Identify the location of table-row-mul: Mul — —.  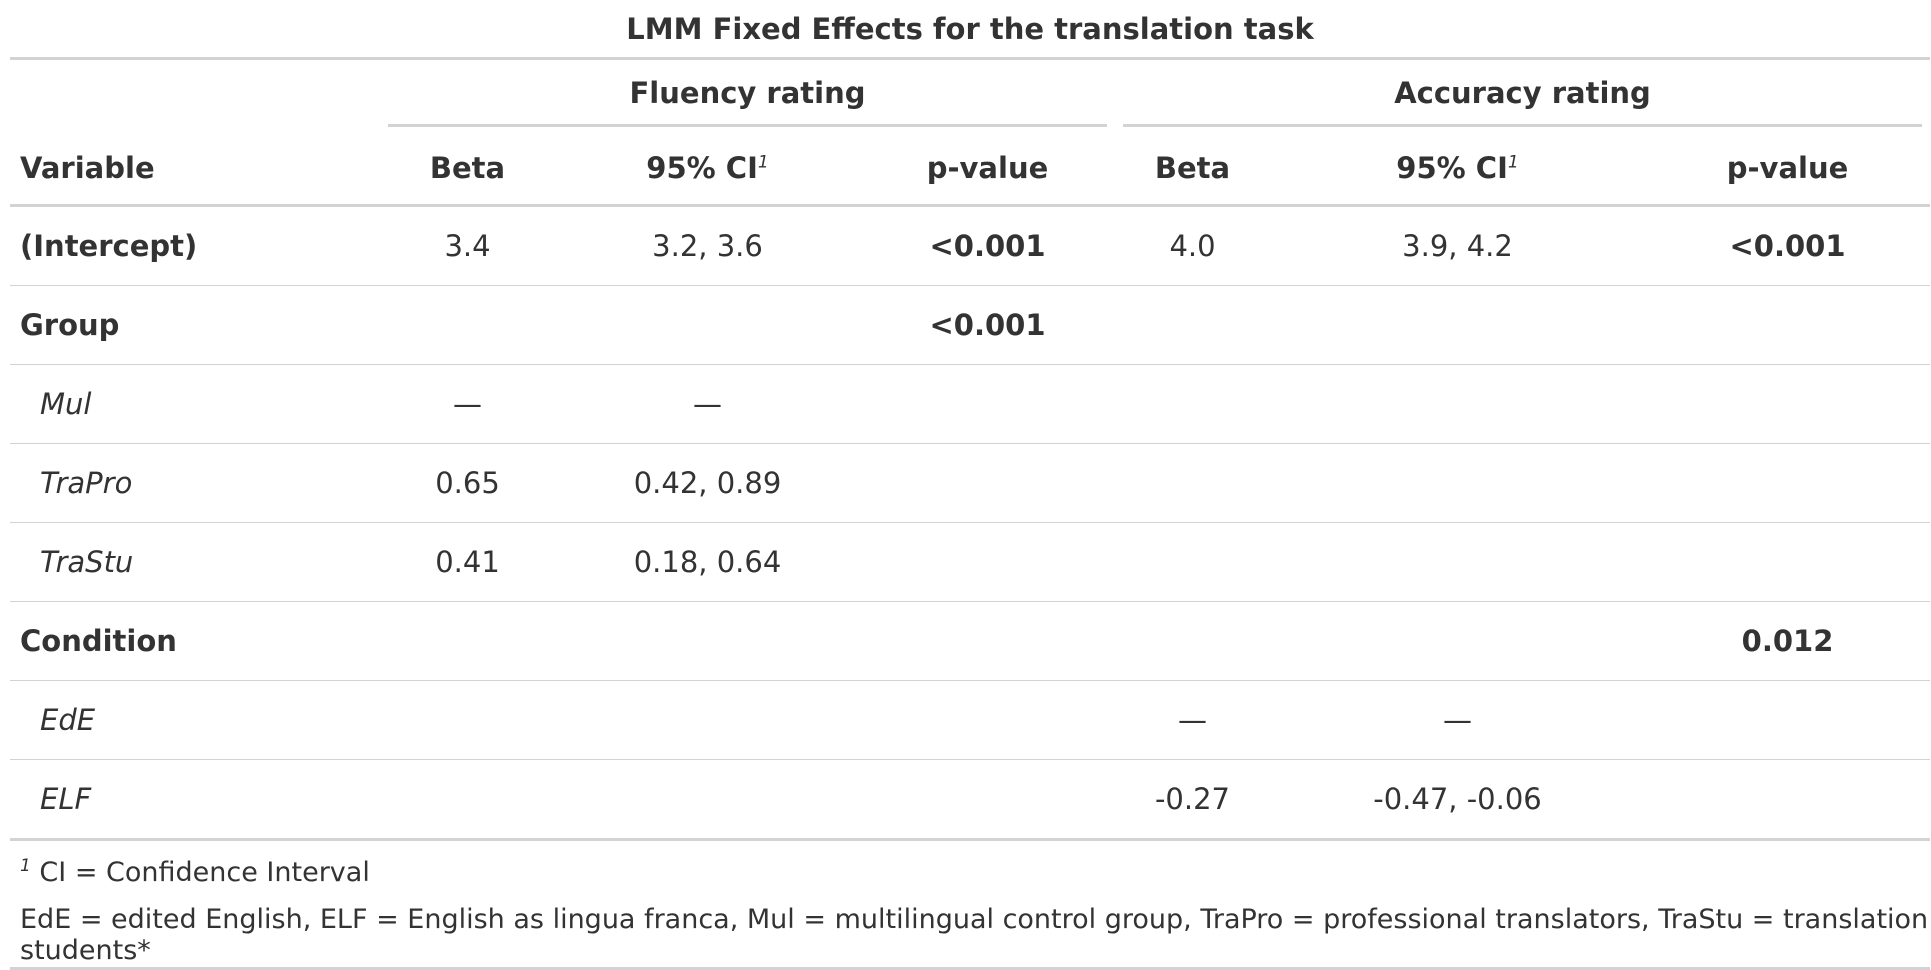
(970, 404).